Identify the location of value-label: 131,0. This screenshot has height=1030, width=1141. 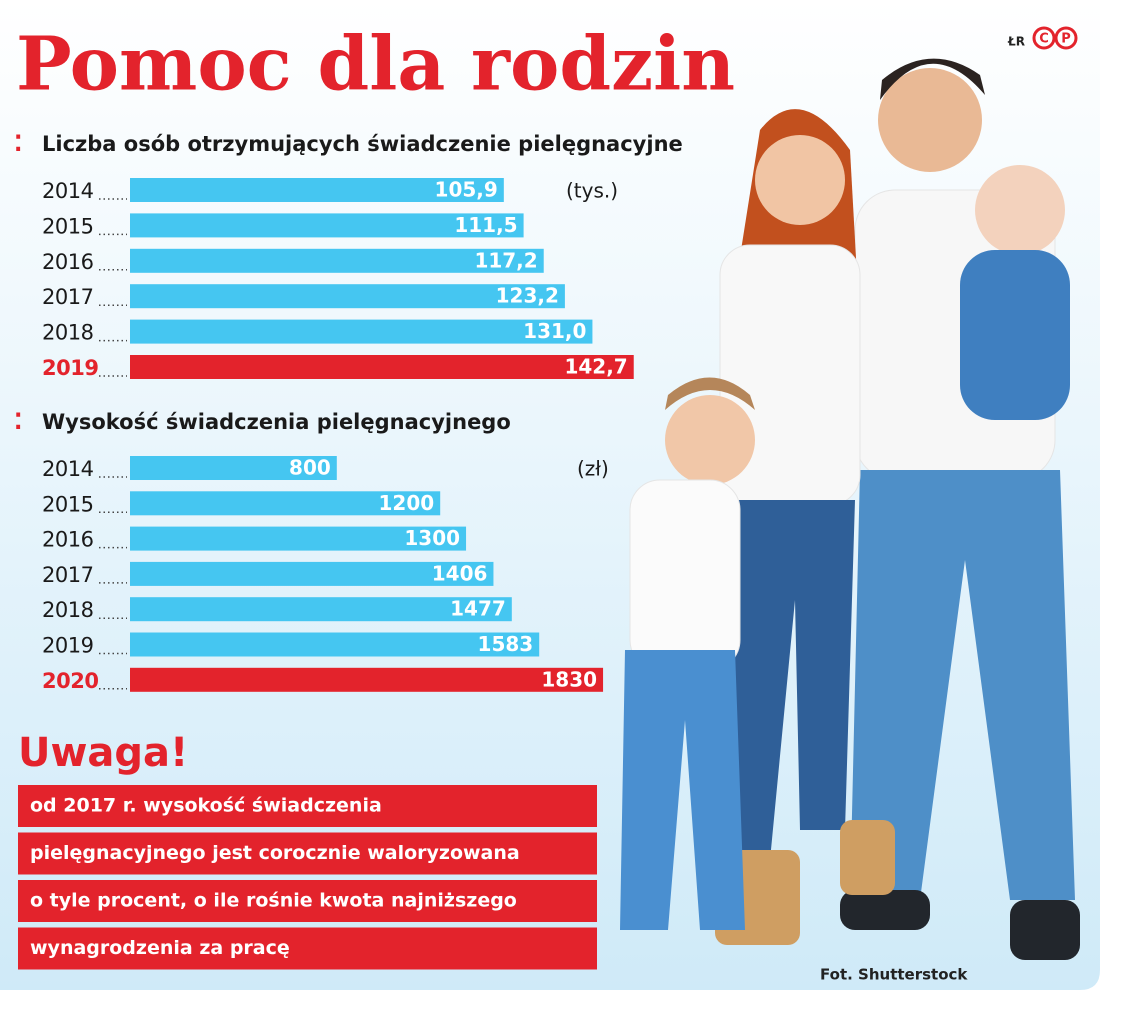
(554, 331).